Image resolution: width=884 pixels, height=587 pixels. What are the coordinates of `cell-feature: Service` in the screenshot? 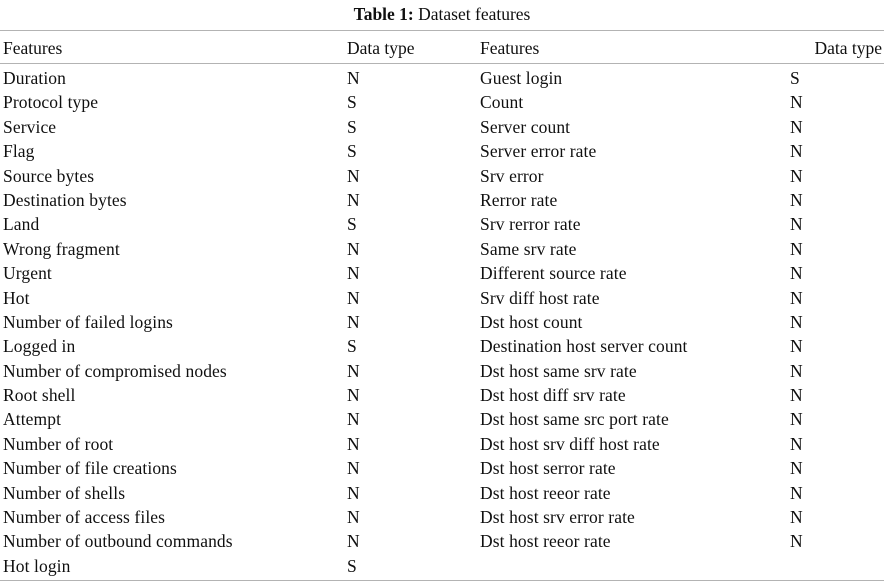 It's located at (30, 126).